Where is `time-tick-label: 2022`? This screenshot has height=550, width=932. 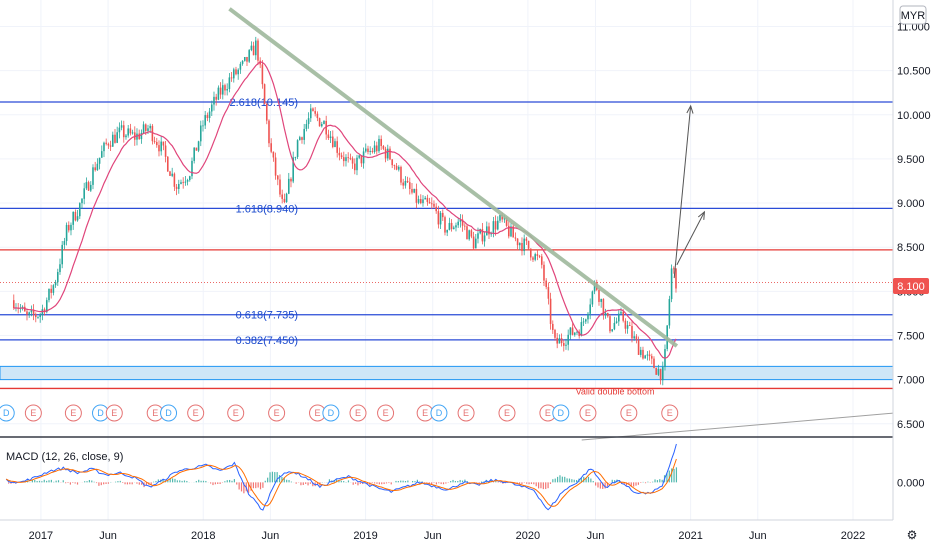
time-tick-label: 2022 is located at coordinates (853, 536).